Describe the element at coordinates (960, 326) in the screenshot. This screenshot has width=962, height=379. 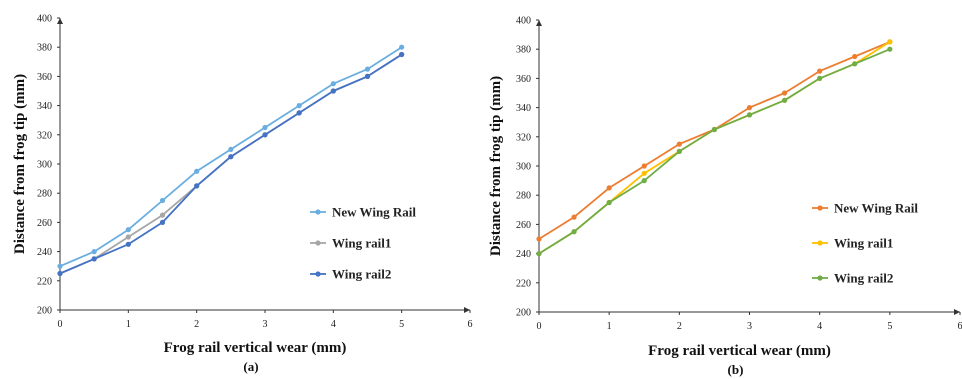
I see `x-tick-label: 6` at that location.